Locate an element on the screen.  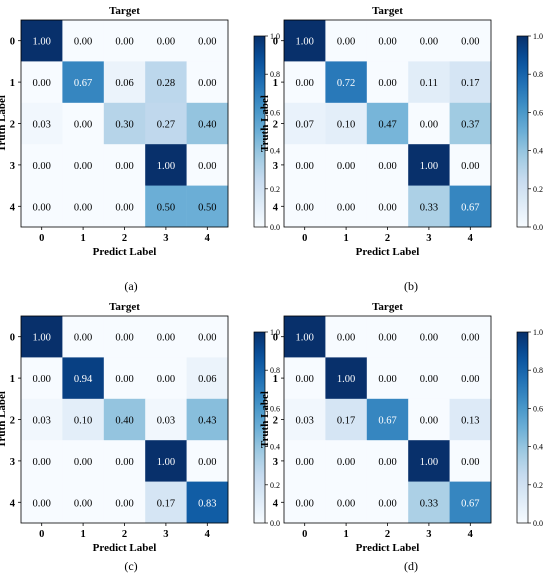
cell-value-label: 0.07 is located at coordinates (305, 125).